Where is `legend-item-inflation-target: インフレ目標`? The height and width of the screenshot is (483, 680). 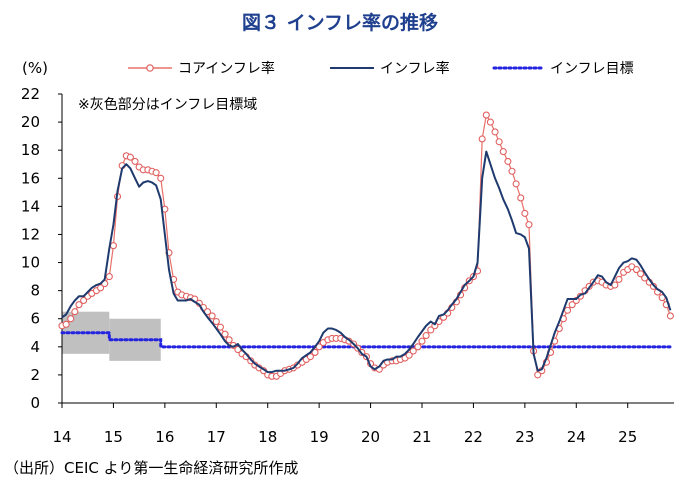
legend-item-inflation-target: インフレ目標 is located at coordinates (563, 69).